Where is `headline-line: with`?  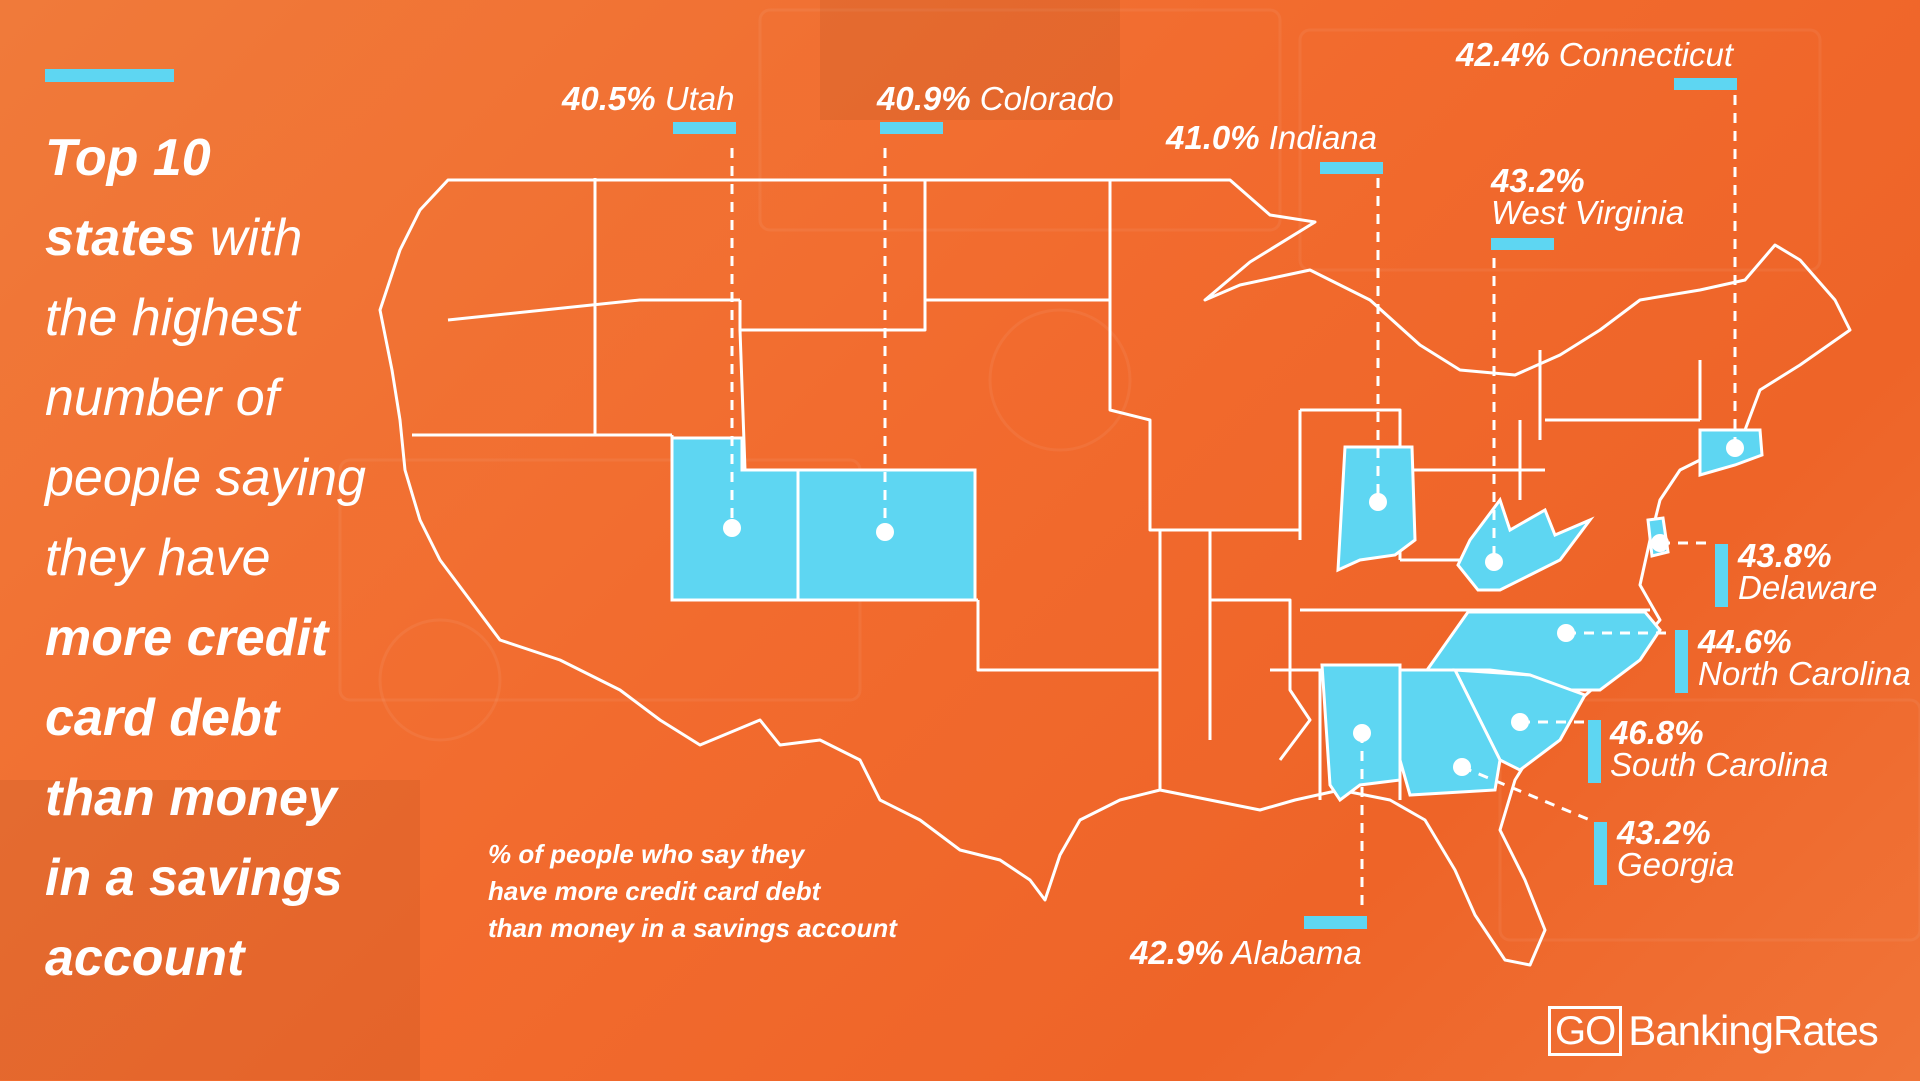
headline-line: with is located at coordinates (249, 238).